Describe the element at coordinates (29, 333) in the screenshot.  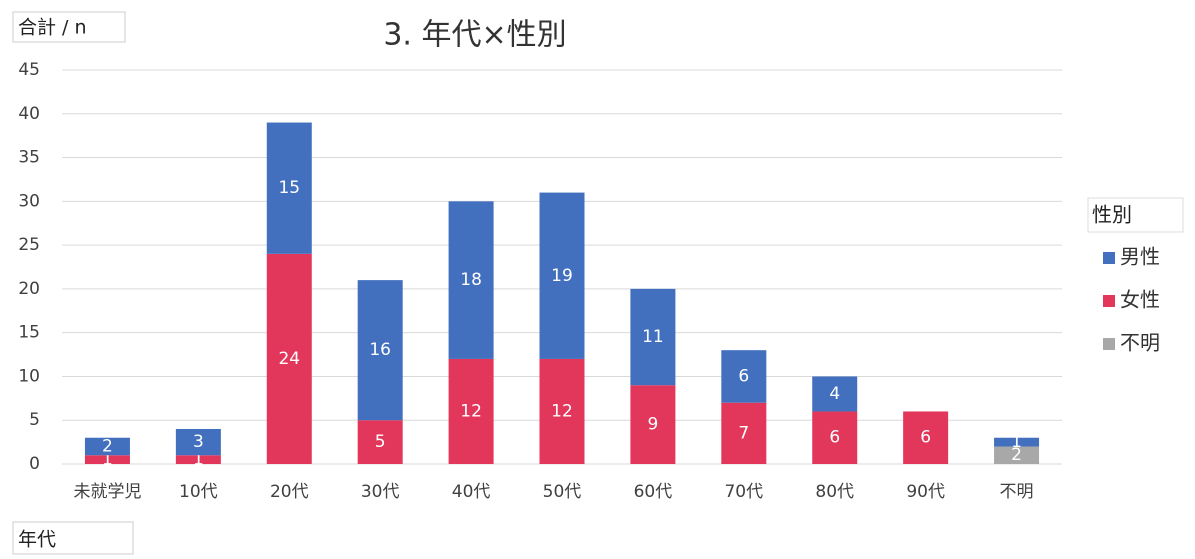
I see `y-tick-label: 15` at that location.